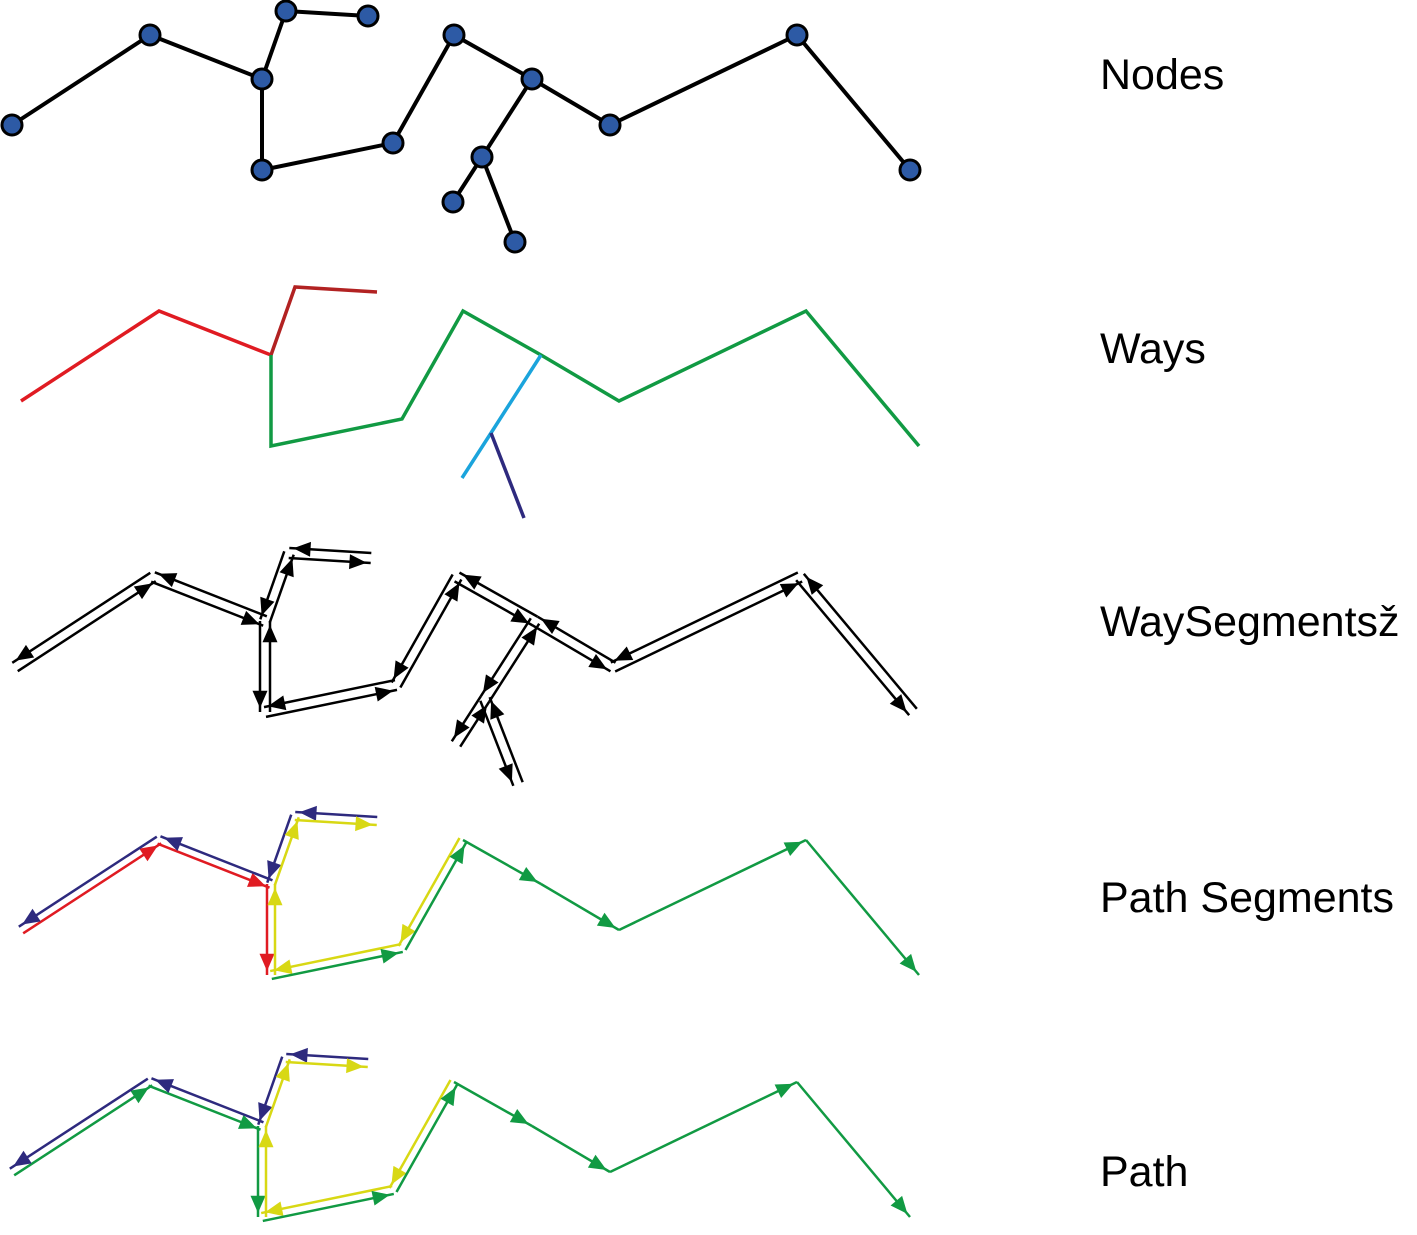 This screenshot has height=1235, width=1417. I want to click on way-darkred, so click(323, 320).